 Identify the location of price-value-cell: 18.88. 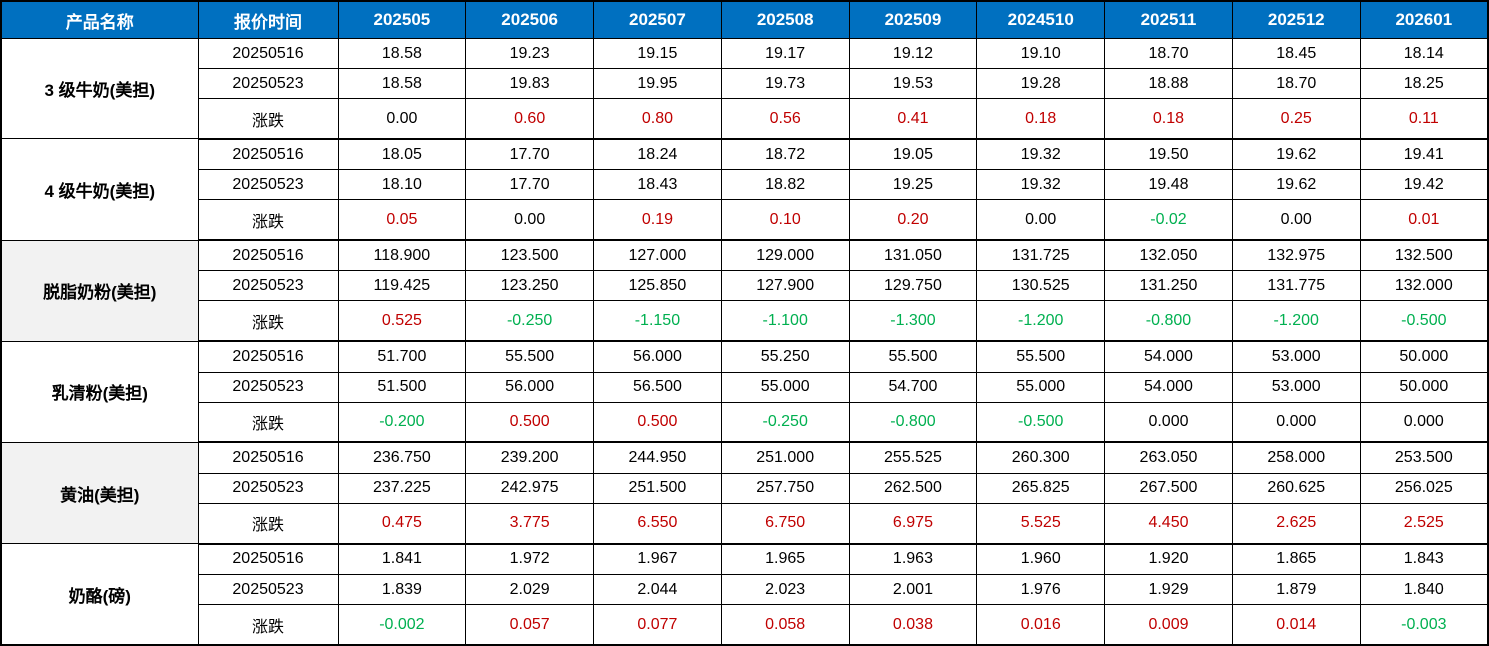
(1168, 84).